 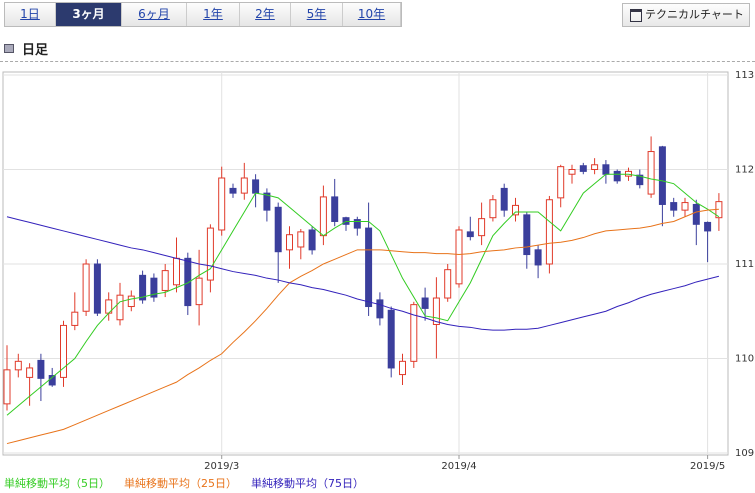 I want to click on technical-chart-button: テクニカルチャート, so click(x=686, y=15).